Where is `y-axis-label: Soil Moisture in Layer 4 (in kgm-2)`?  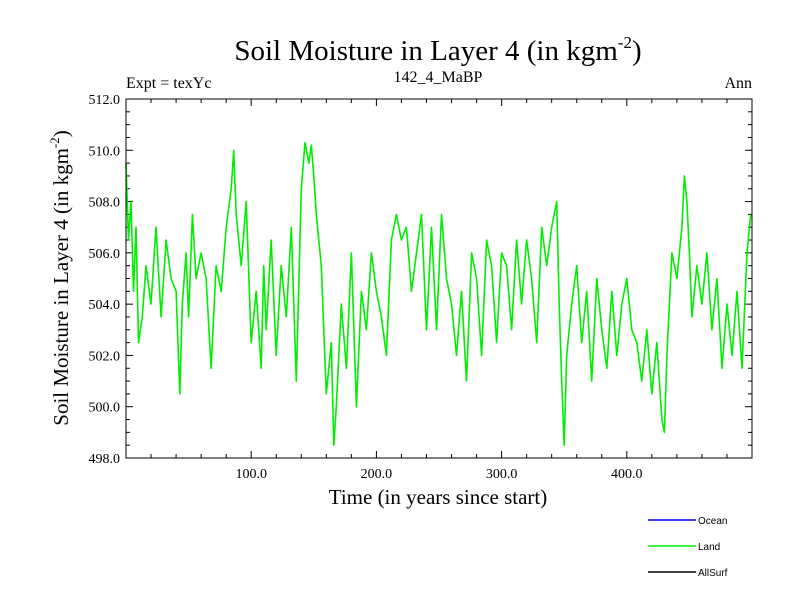 y-axis-label: Soil Moisture in Layer 4 (in kgm-2) is located at coordinates (60, 277).